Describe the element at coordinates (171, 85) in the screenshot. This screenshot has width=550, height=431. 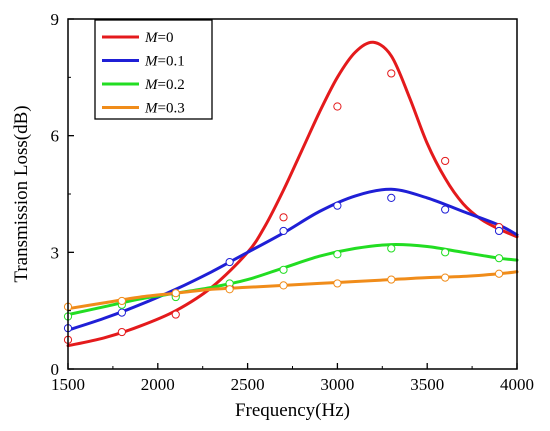
I see `legend-label-value: =0.2` at that location.